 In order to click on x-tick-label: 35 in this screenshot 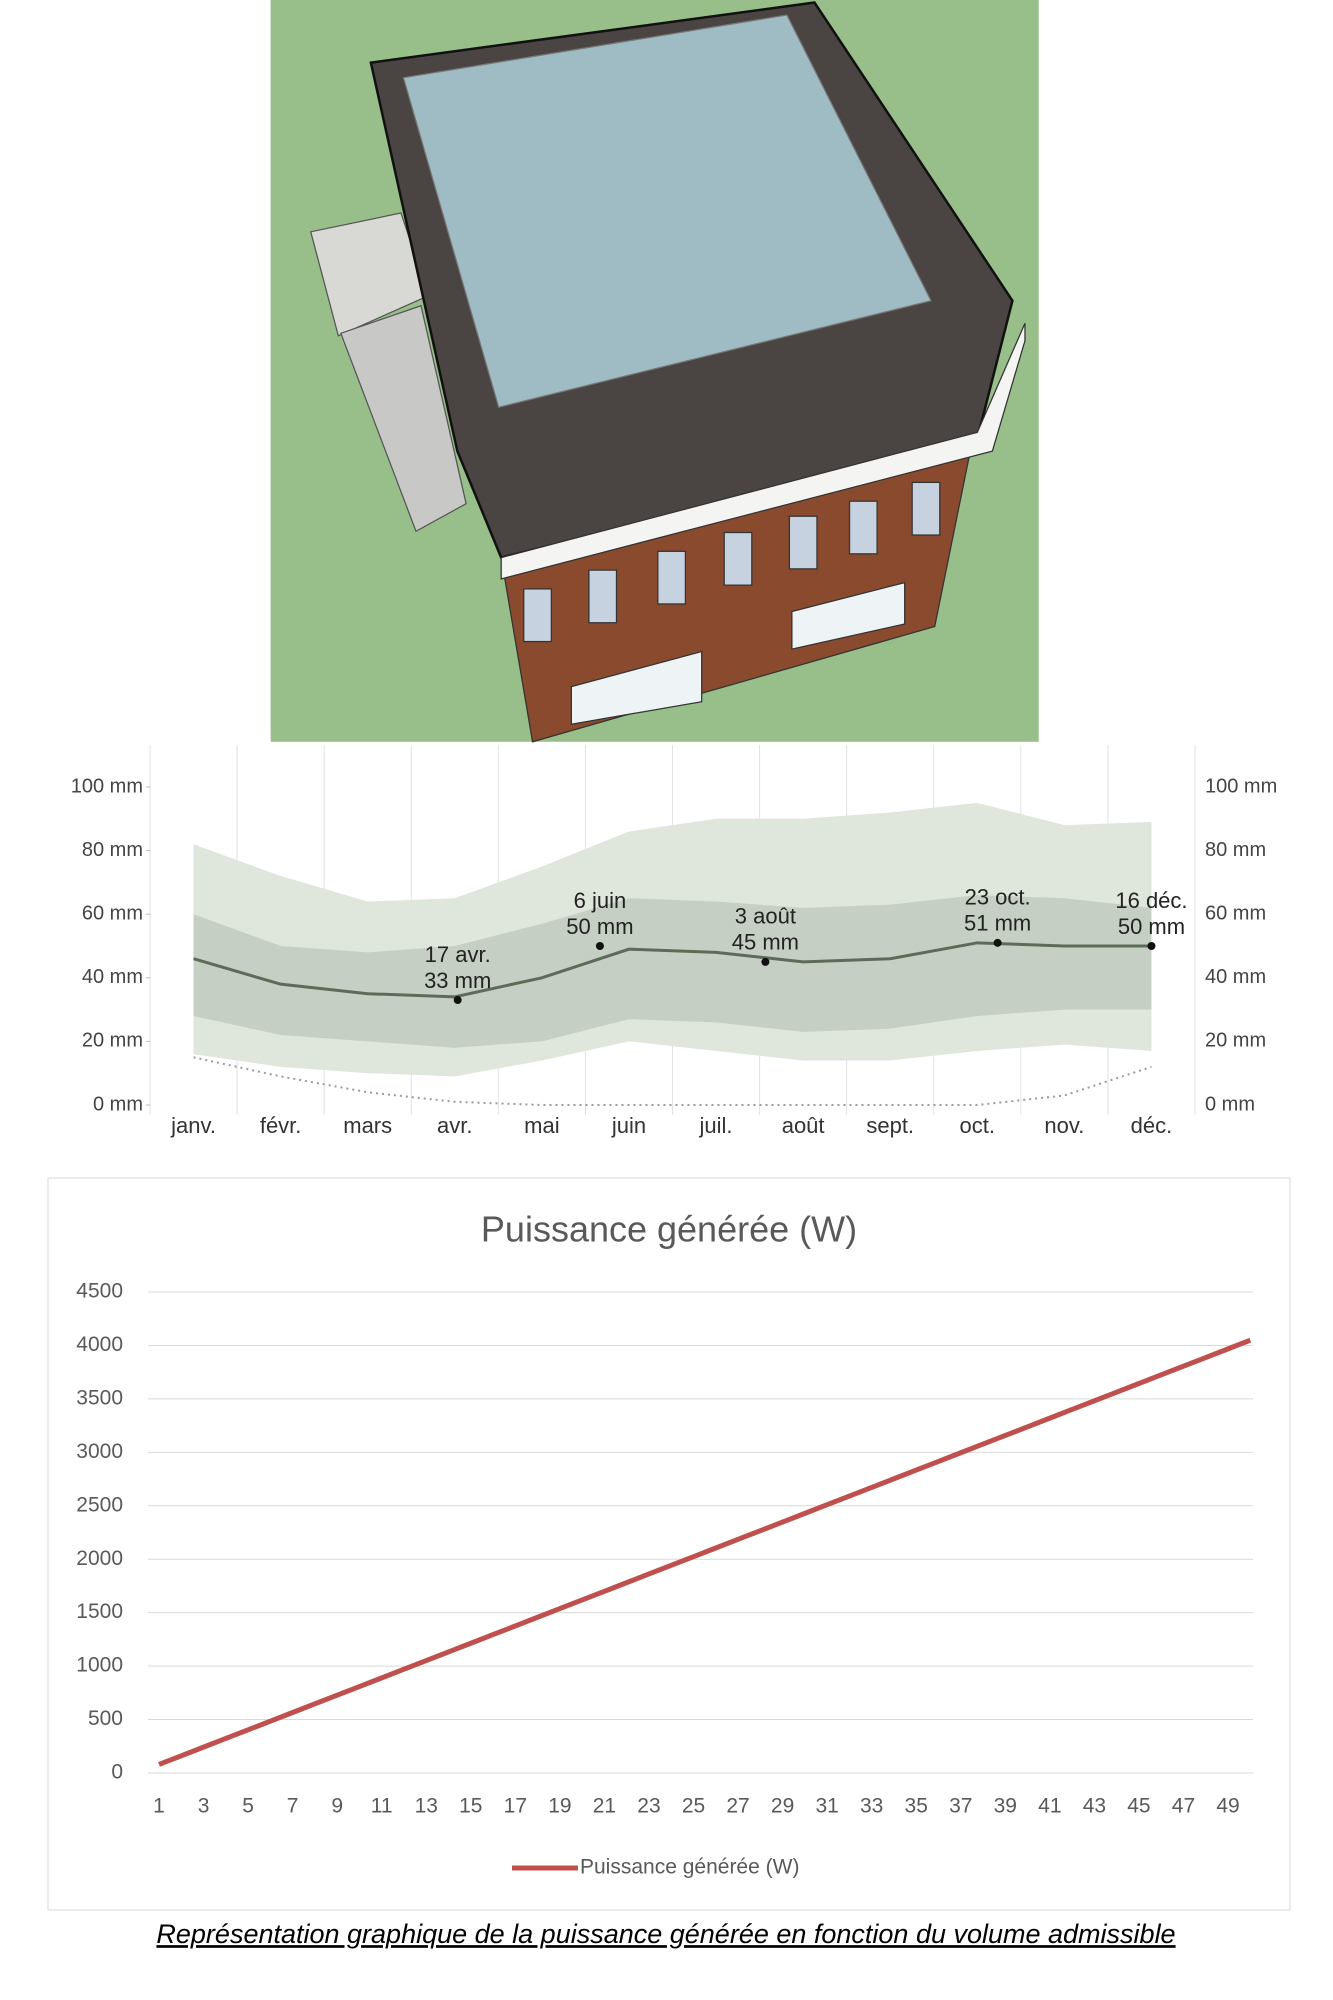, I will do `click(916, 1806)`.